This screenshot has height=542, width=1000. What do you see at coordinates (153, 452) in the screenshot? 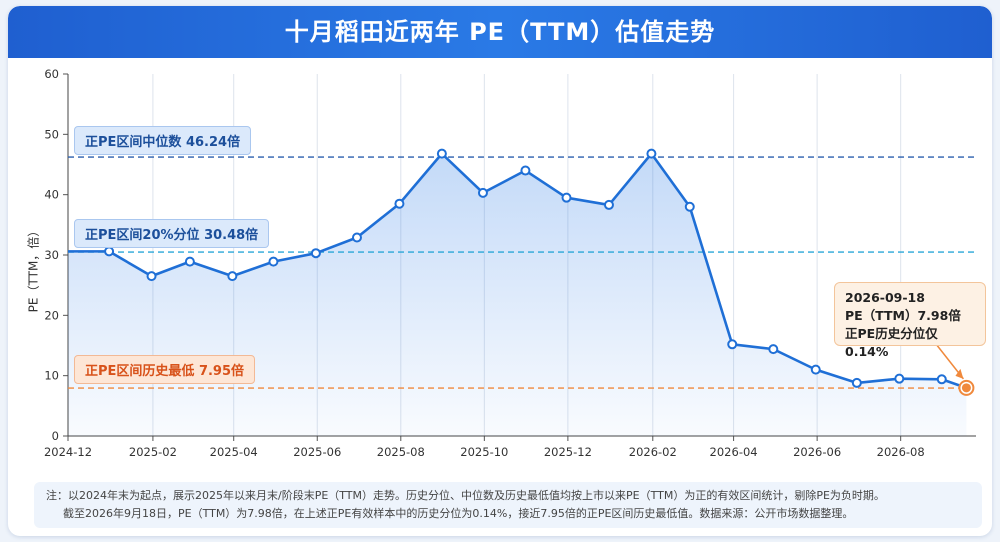
I see `x-tick-label: 2025-02` at bounding box center [153, 452].